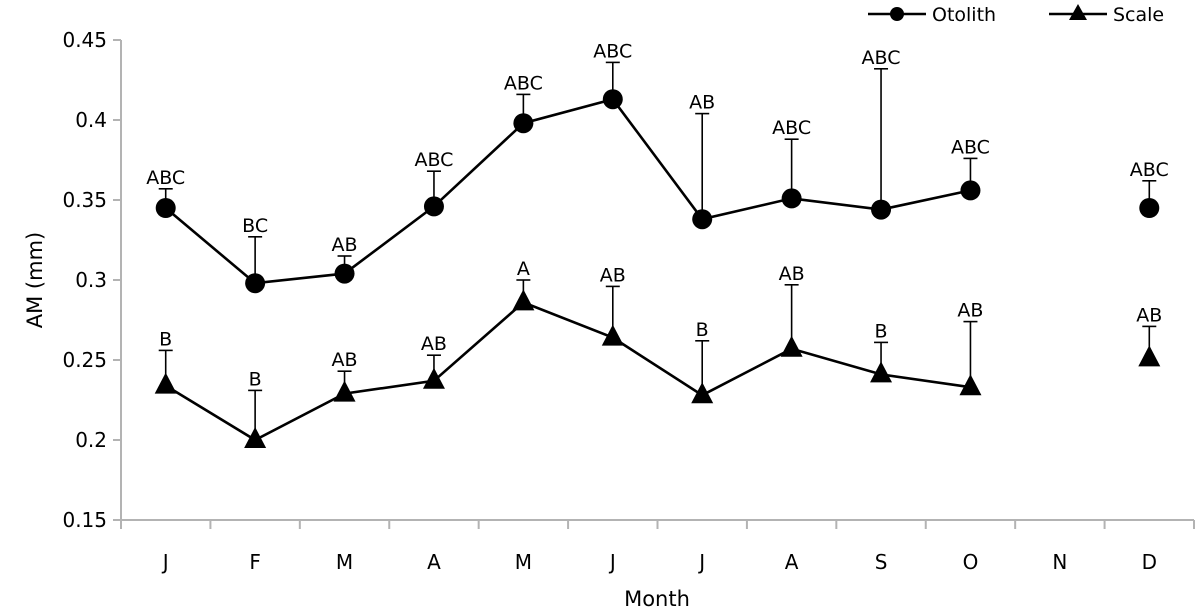 The height and width of the screenshot is (612, 1199). Describe the element at coordinates (881, 562) in the screenshot. I see `x-tick-label: S` at that location.